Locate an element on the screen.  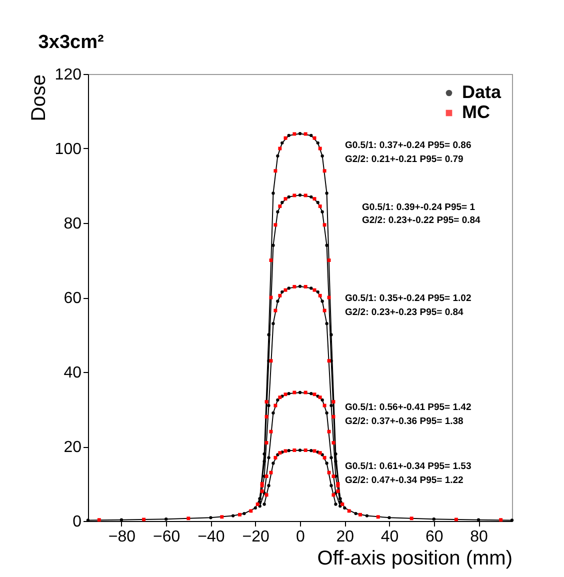
x-tick-label: 80 is located at coordinates (479, 537).